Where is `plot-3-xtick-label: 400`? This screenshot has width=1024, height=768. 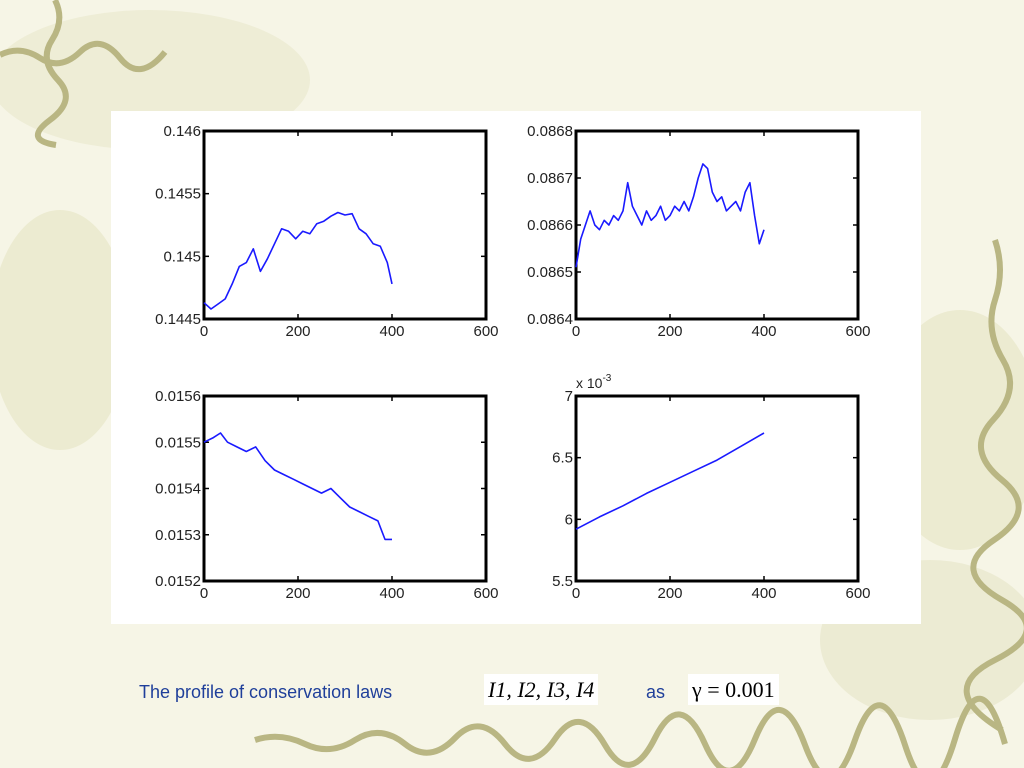 plot-3-xtick-label: 400 is located at coordinates (391, 593).